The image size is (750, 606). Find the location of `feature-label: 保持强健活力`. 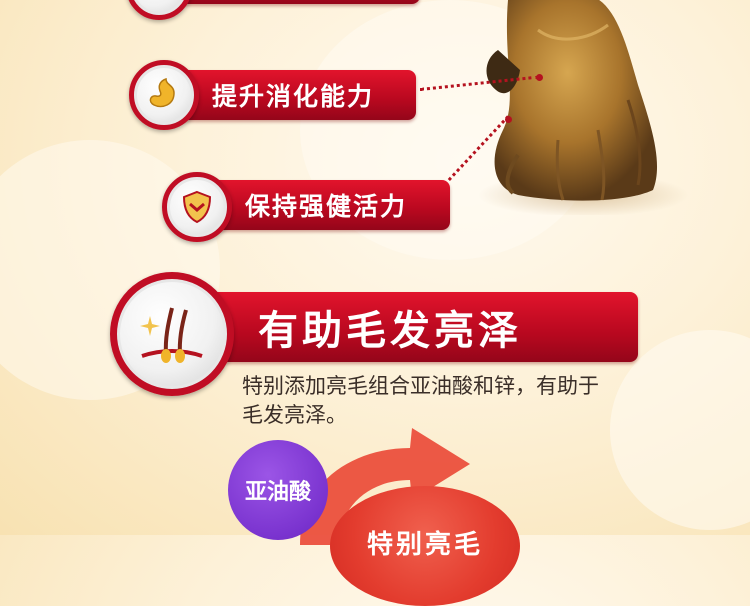

feature-label: 保持强健活力 is located at coordinates (326, 206).